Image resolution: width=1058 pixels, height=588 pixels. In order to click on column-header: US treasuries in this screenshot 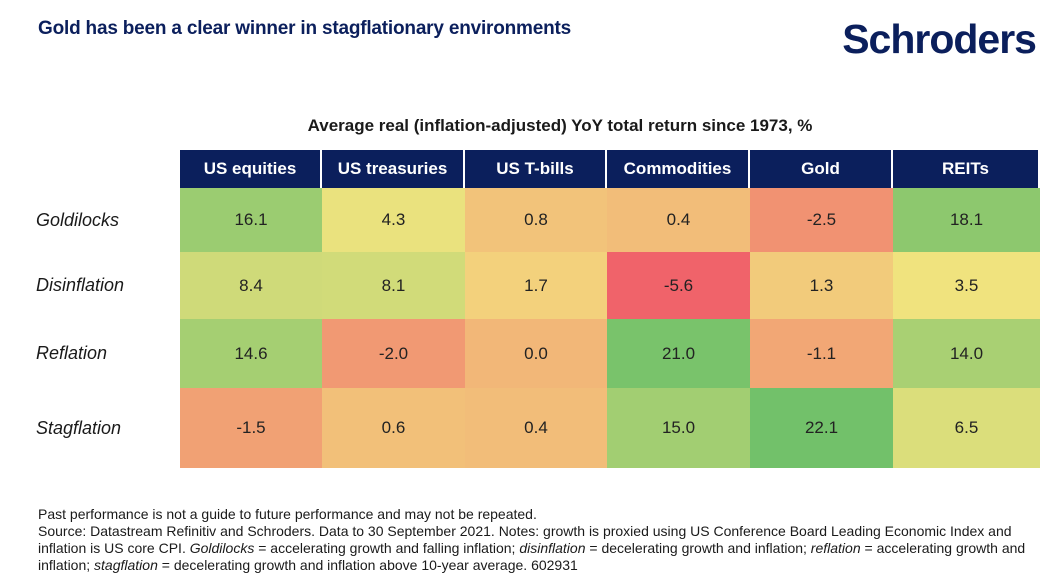, I will do `click(393, 169)`.